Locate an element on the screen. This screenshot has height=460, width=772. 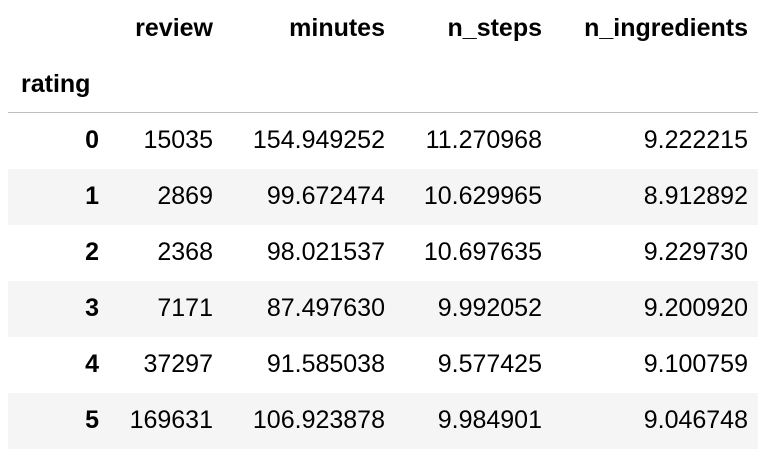
cell-n-steps: 9.984901 is located at coordinates (489, 420).